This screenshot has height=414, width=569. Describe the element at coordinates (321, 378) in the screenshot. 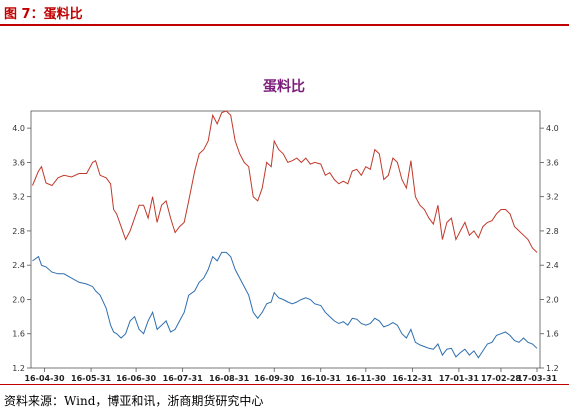

I see `x-tick-label: 16-10-31` at that location.